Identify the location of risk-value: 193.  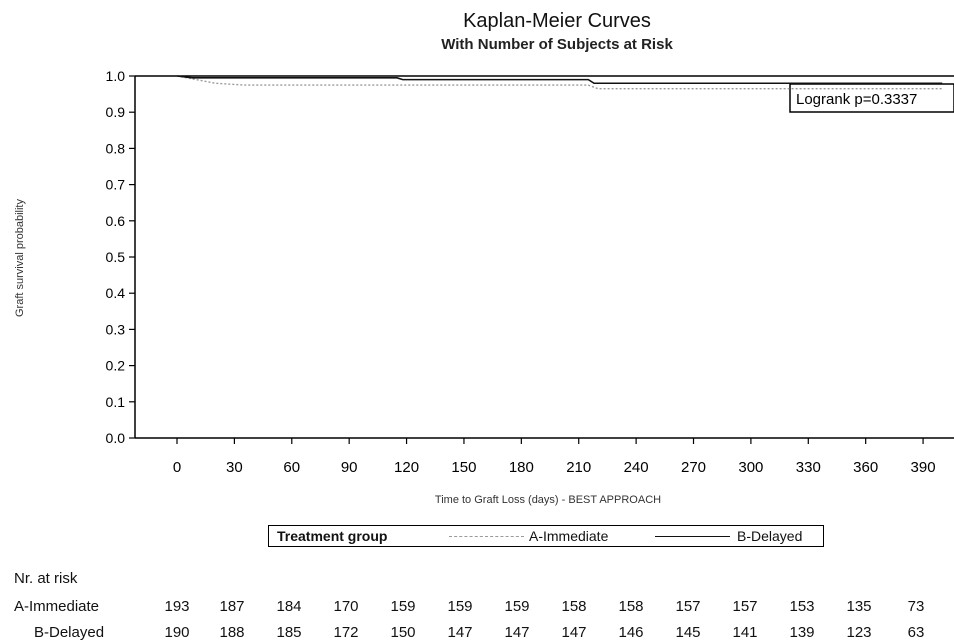
(177, 606).